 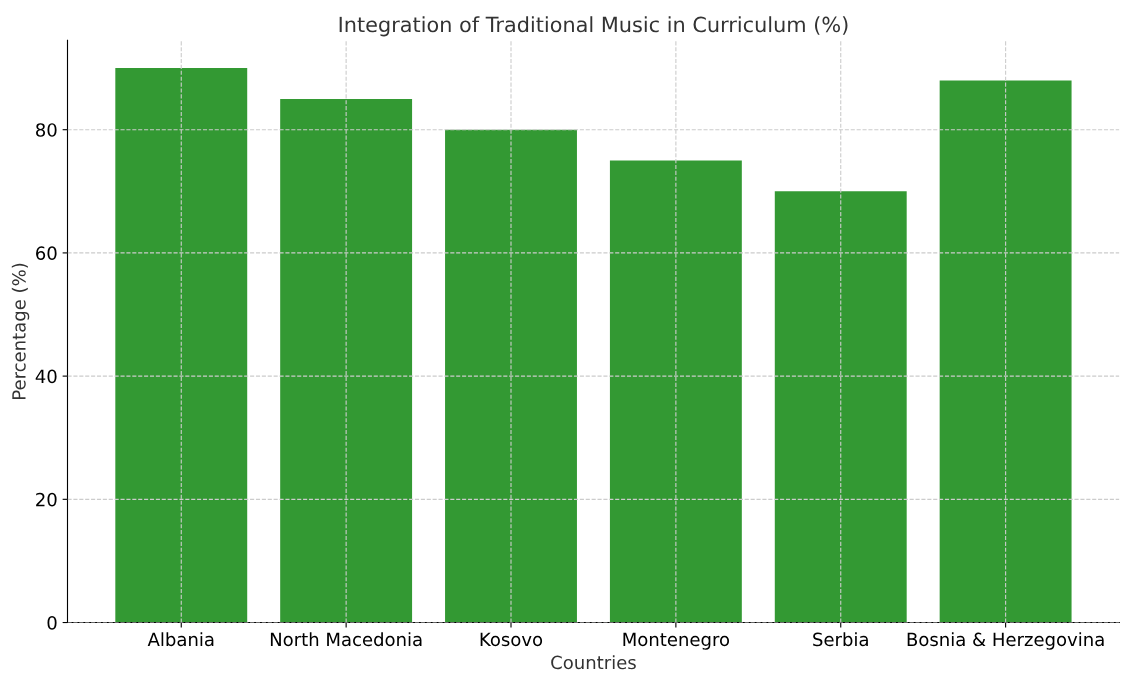 I want to click on x-tick-label: Serbia, so click(x=840, y=639).